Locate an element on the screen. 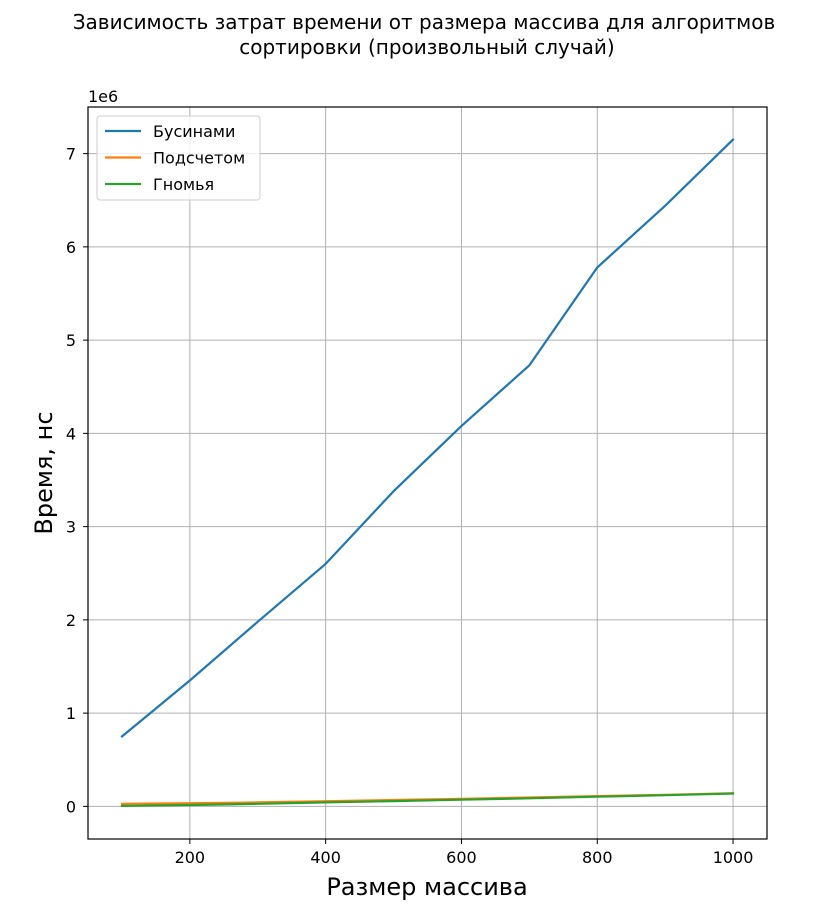 The height and width of the screenshot is (923, 833). legend-box is located at coordinates (178, 158).